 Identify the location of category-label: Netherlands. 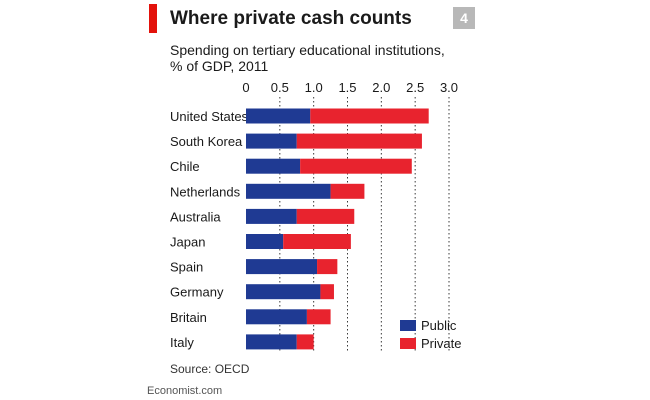
(205, 191).